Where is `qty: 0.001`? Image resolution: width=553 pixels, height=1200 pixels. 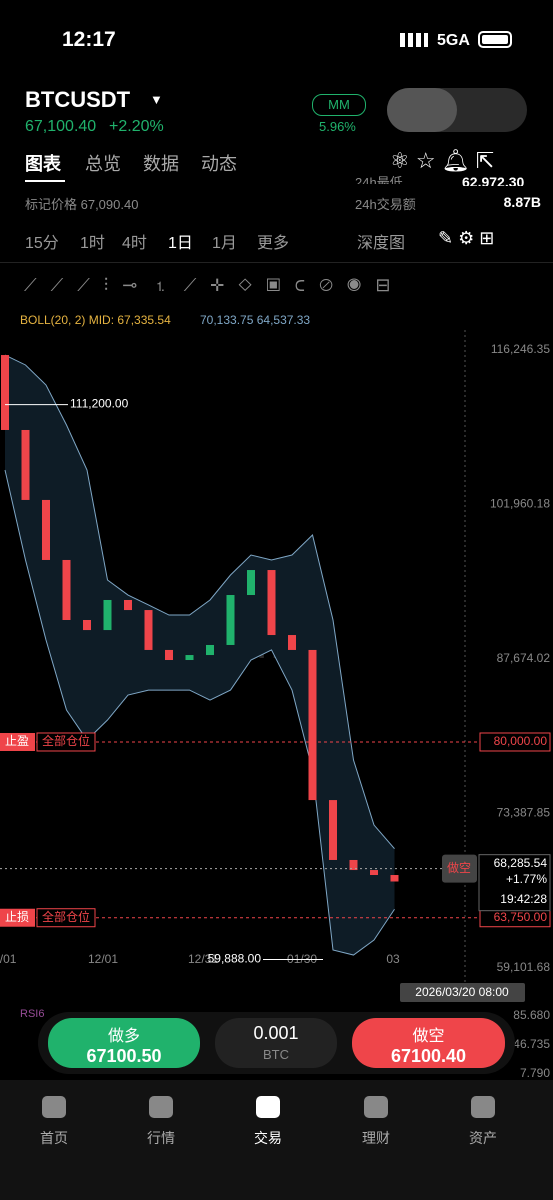 qty: 0.001 is located at coordinates (276, 1033).